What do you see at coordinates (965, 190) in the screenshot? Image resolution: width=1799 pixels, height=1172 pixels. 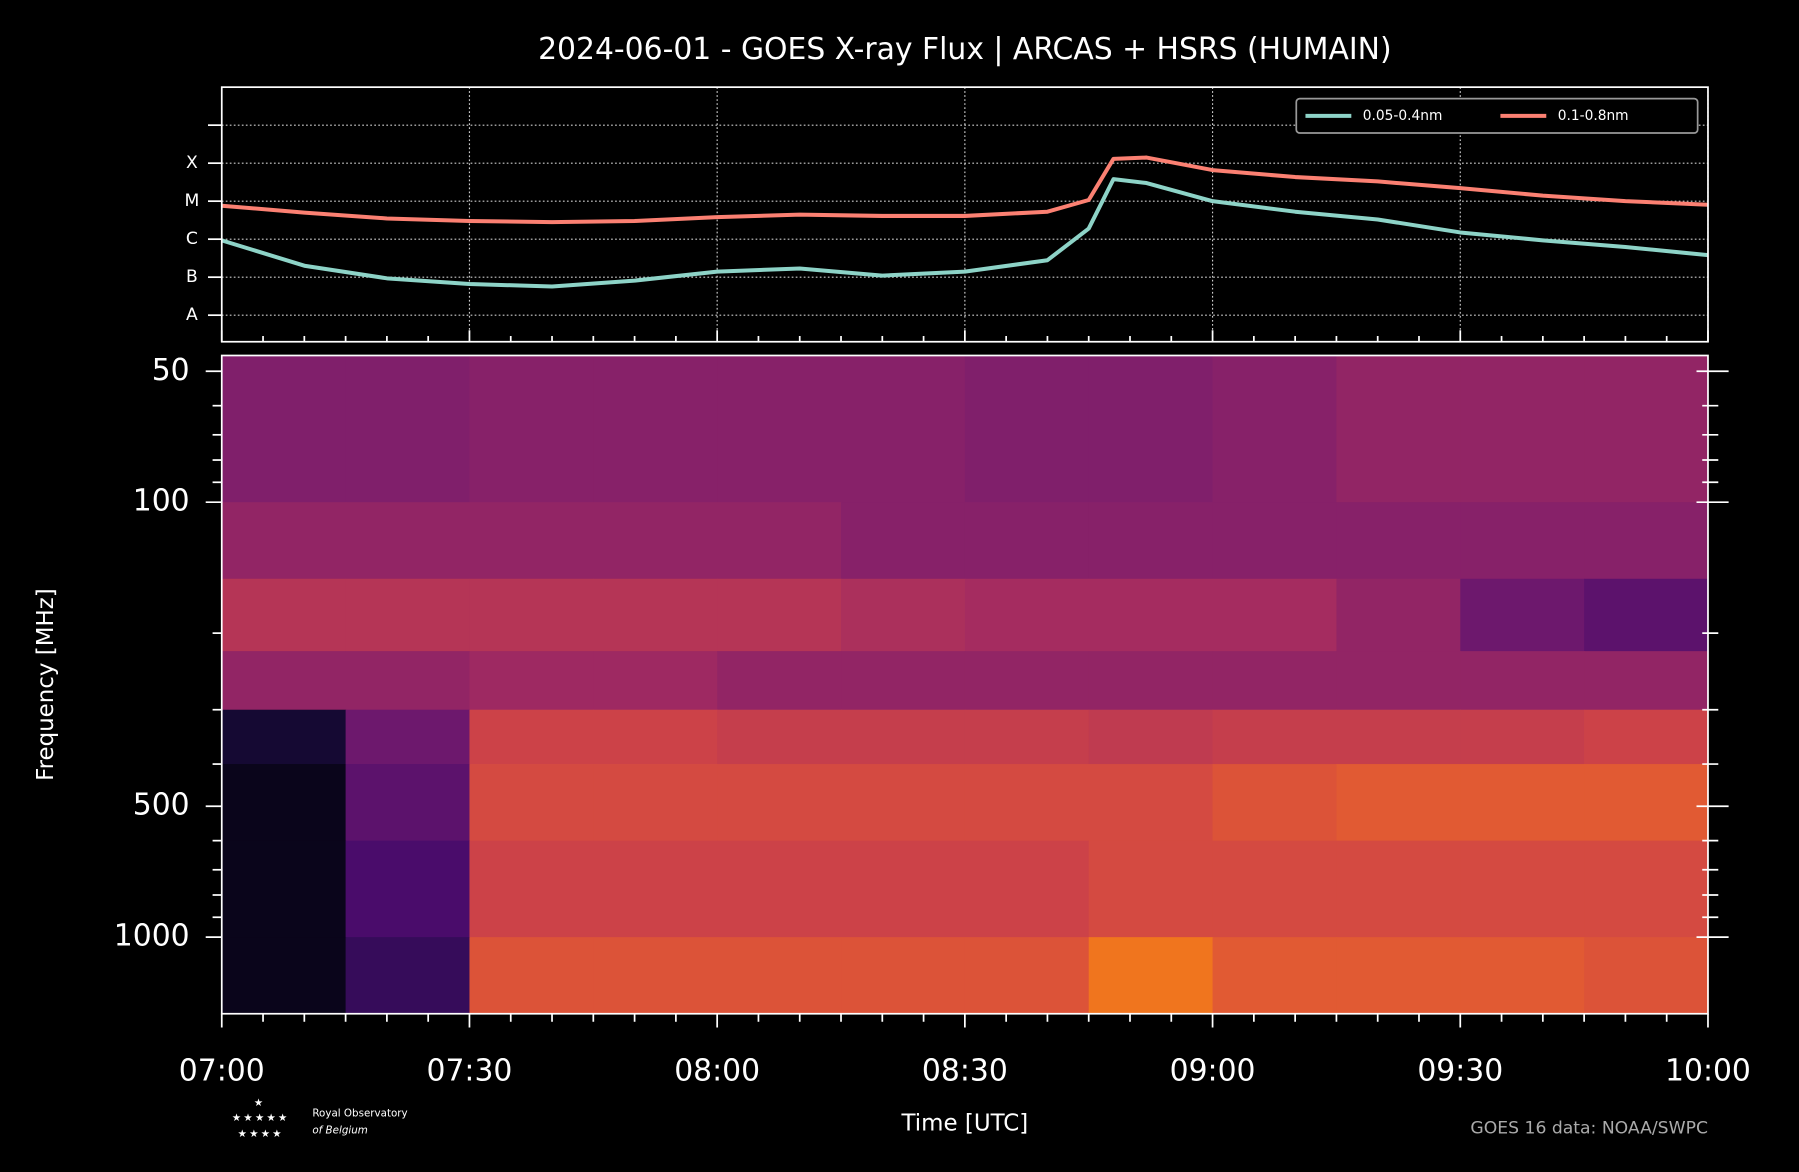 I see `series-line` at bounding box center [965, 190].